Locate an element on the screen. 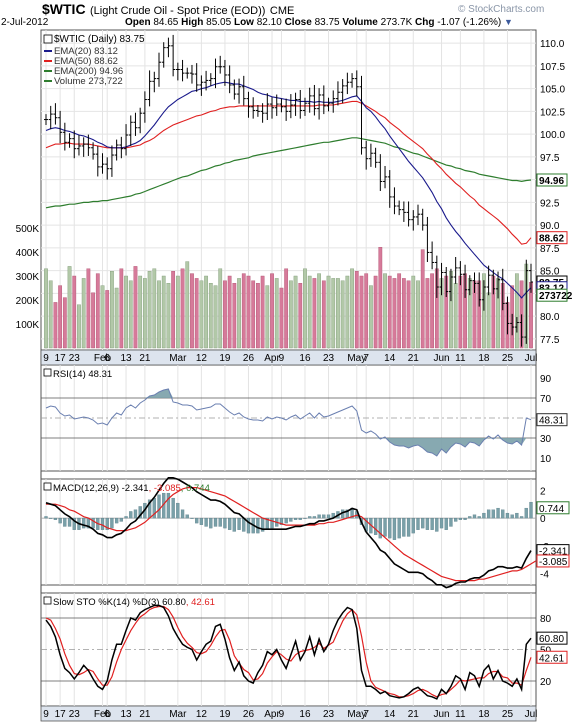 The image size is (584, 725). date-tick-label: 26 is located at coordinates (249, 358).